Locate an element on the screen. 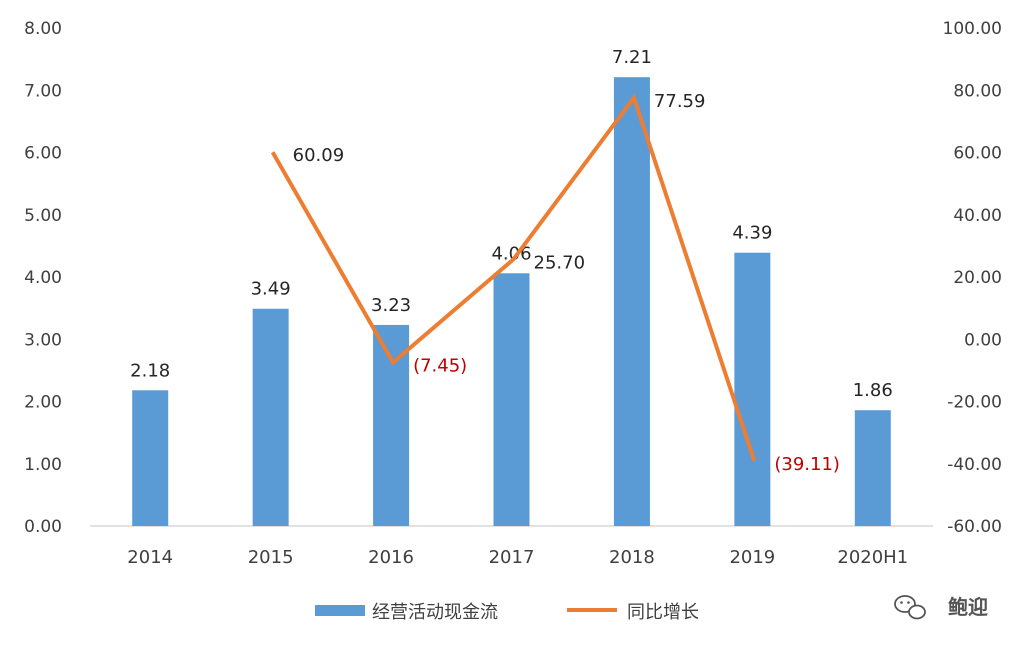 The image size is (1028, 654). watermark: 鲍迎 is located at coordinates (941, 607).